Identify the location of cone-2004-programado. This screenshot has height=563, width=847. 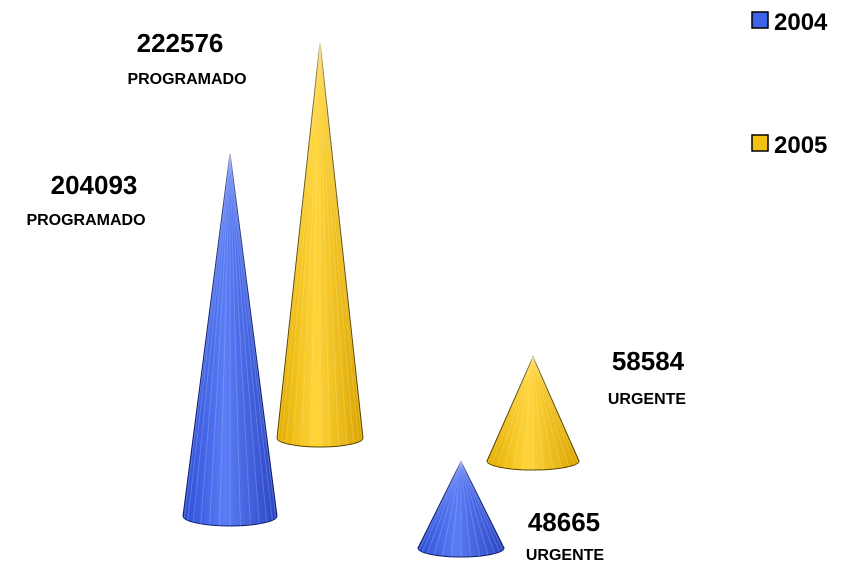
(230, 340).